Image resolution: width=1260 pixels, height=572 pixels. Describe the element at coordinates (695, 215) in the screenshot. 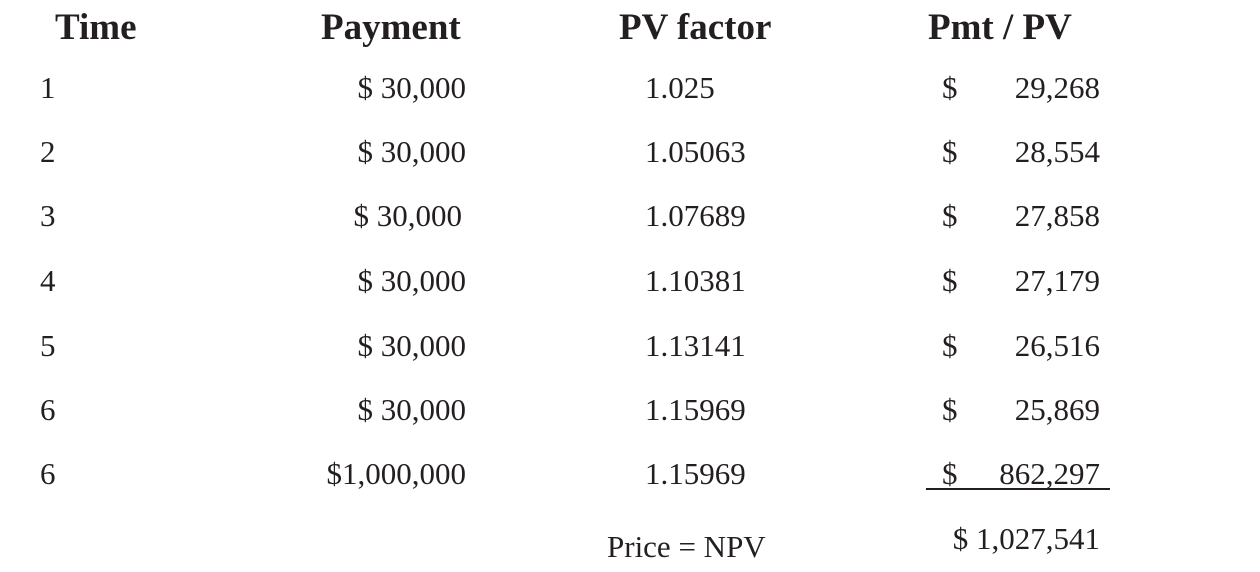

I see `row-3-pv-factor: 1.07689` at that location.